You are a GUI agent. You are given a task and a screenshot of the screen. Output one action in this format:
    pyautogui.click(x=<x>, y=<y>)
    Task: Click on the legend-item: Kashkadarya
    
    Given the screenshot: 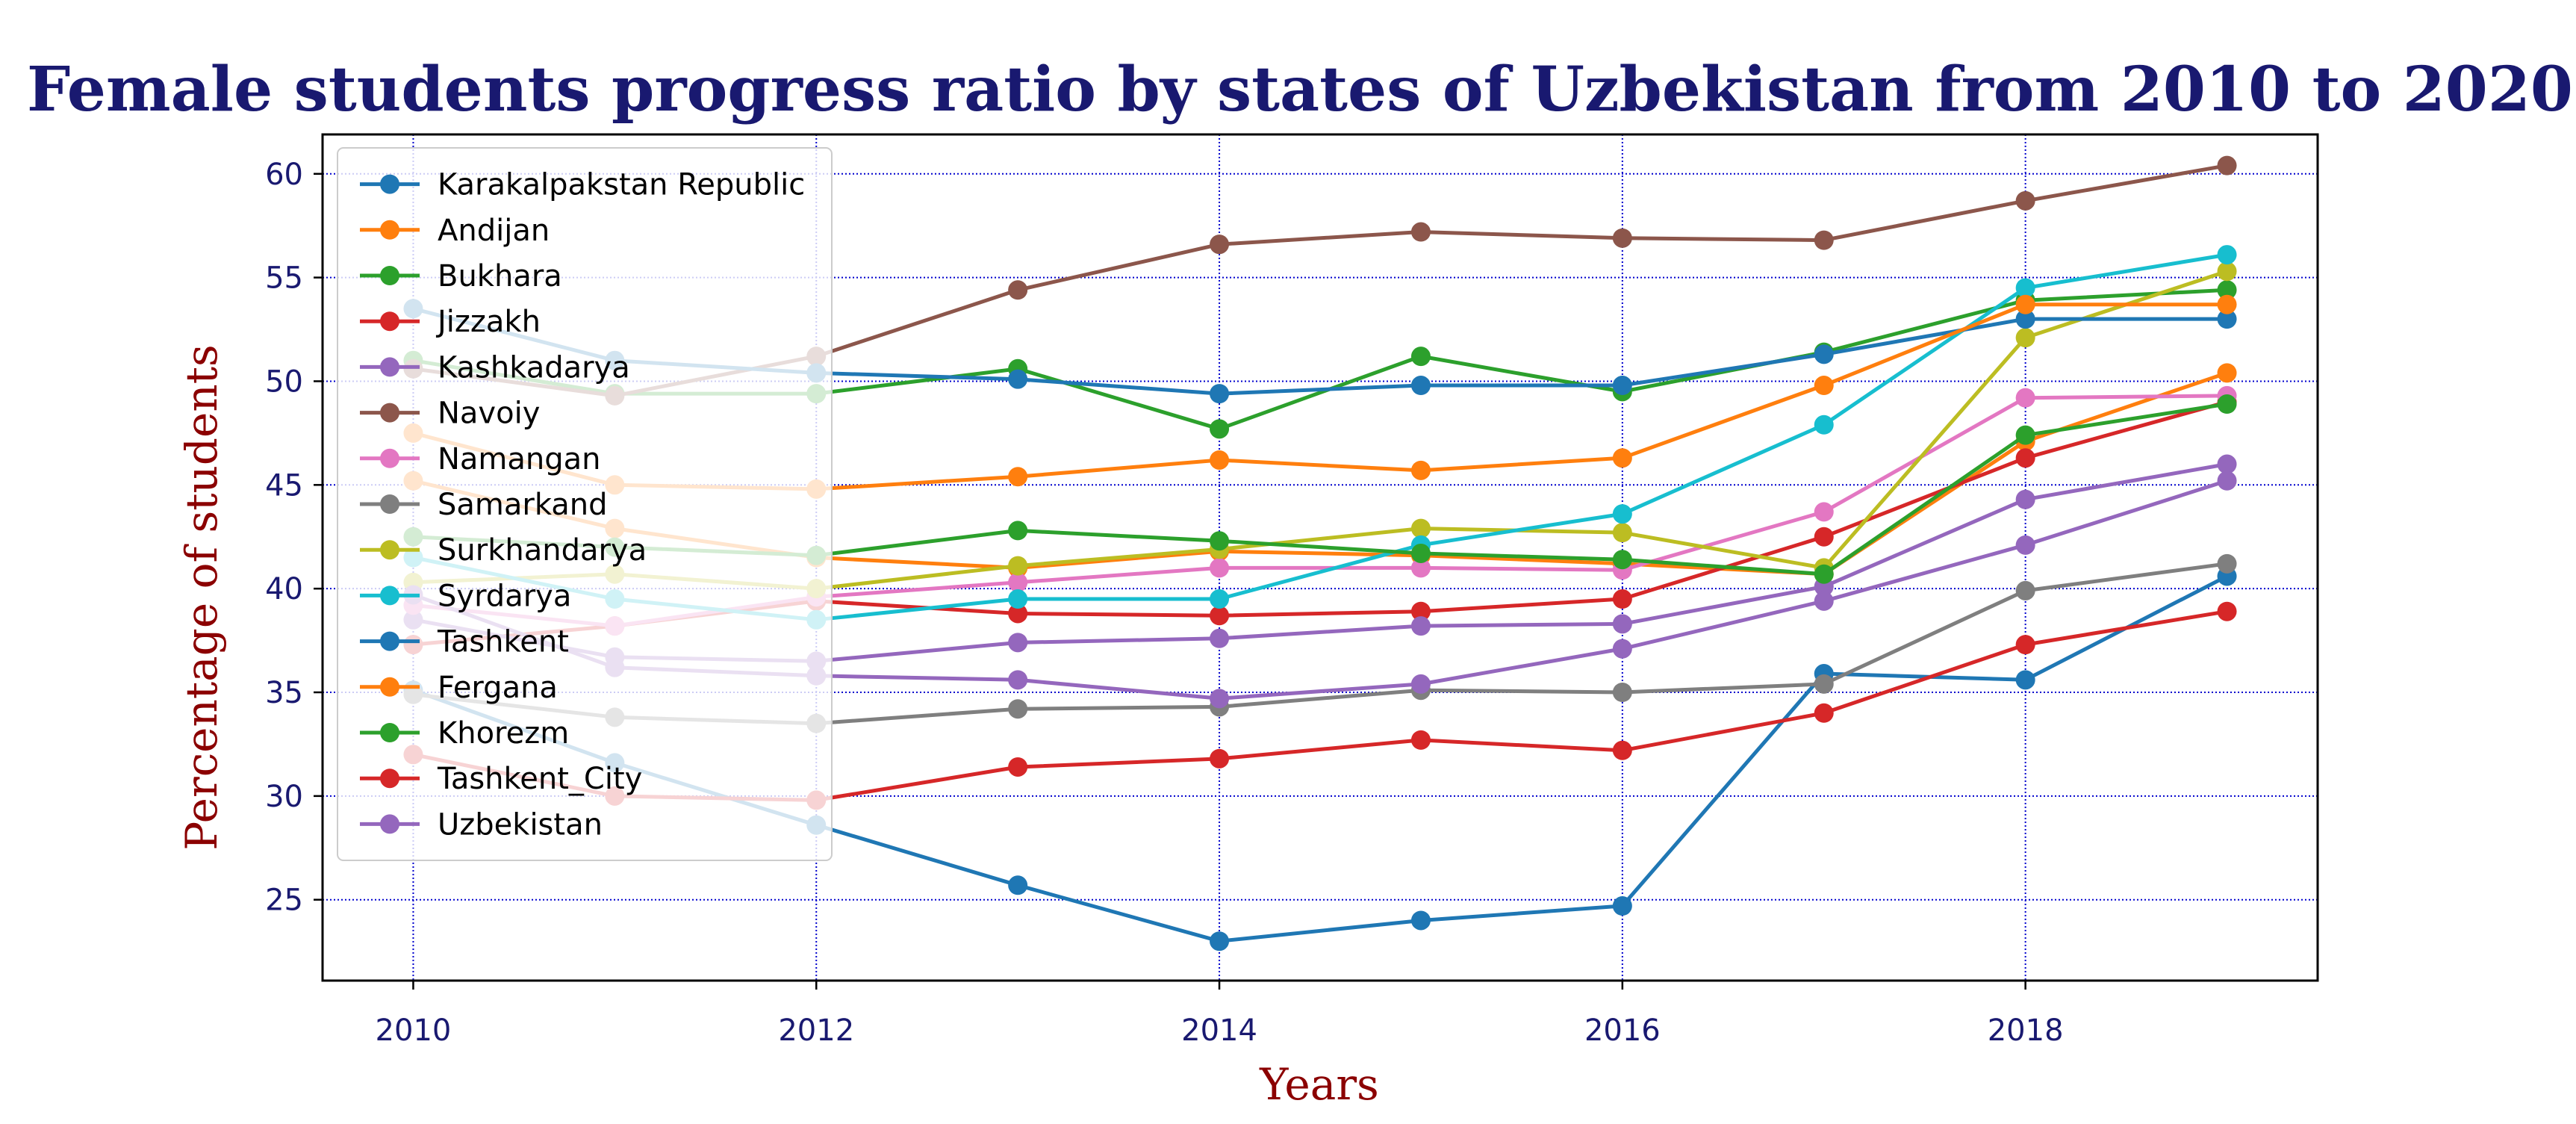 What is the action you would take?
    pyautogui.click(x=495, y=367)
    